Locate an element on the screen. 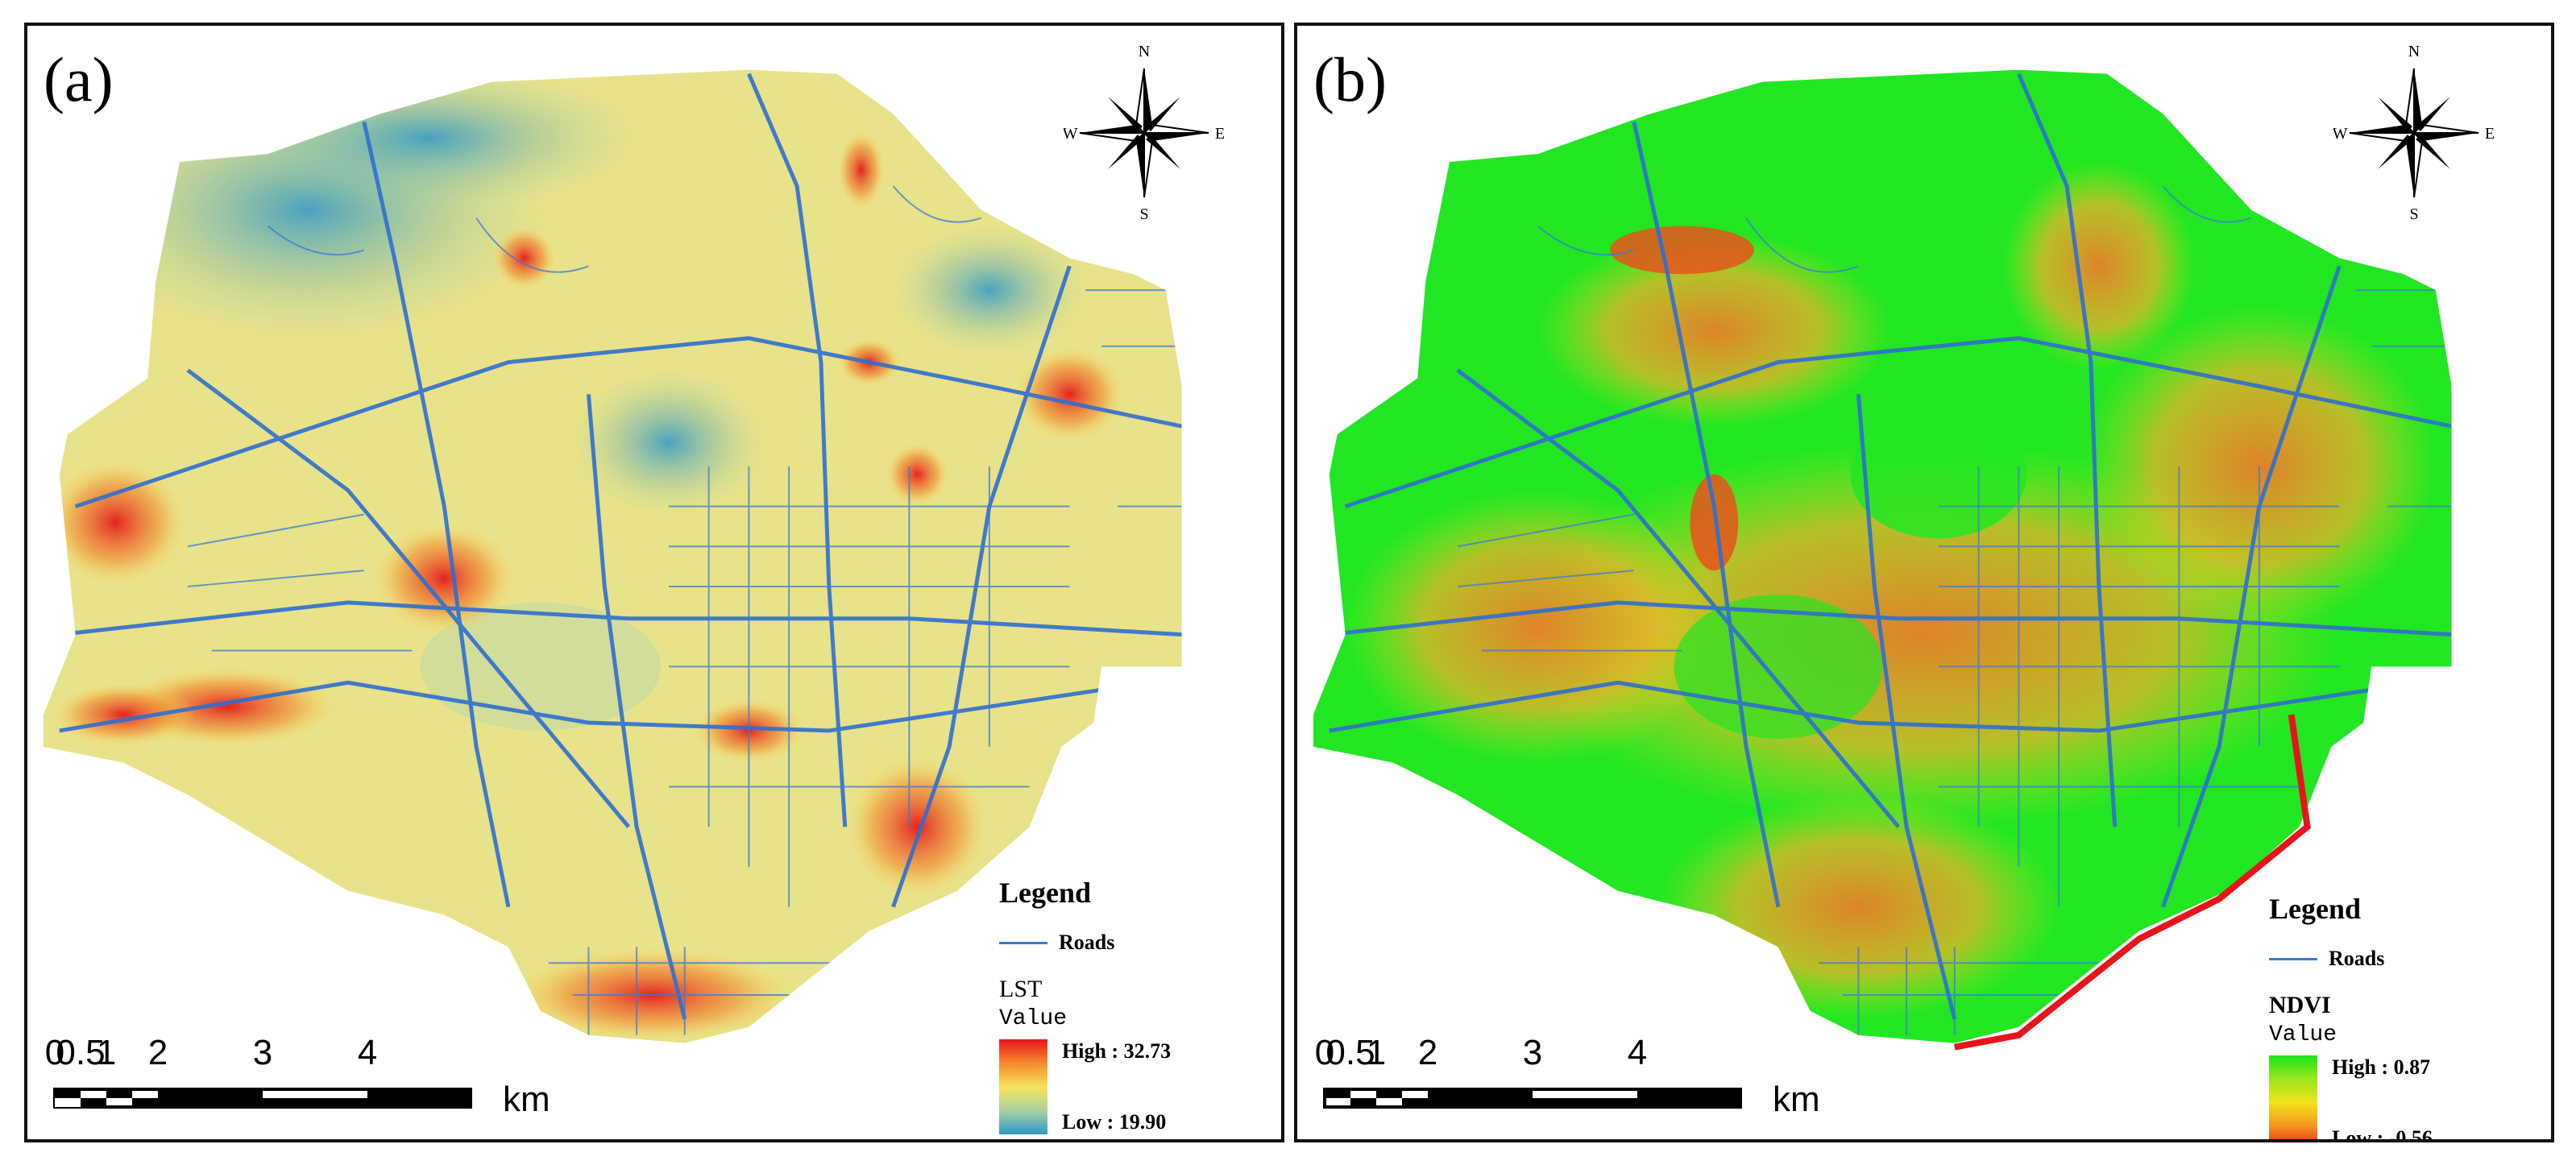 The width and height of the screenshot is (2576, 1165). color-ramp-row: High : 32.73 Low : 19.90 is located at coordinates (1116, 1086).